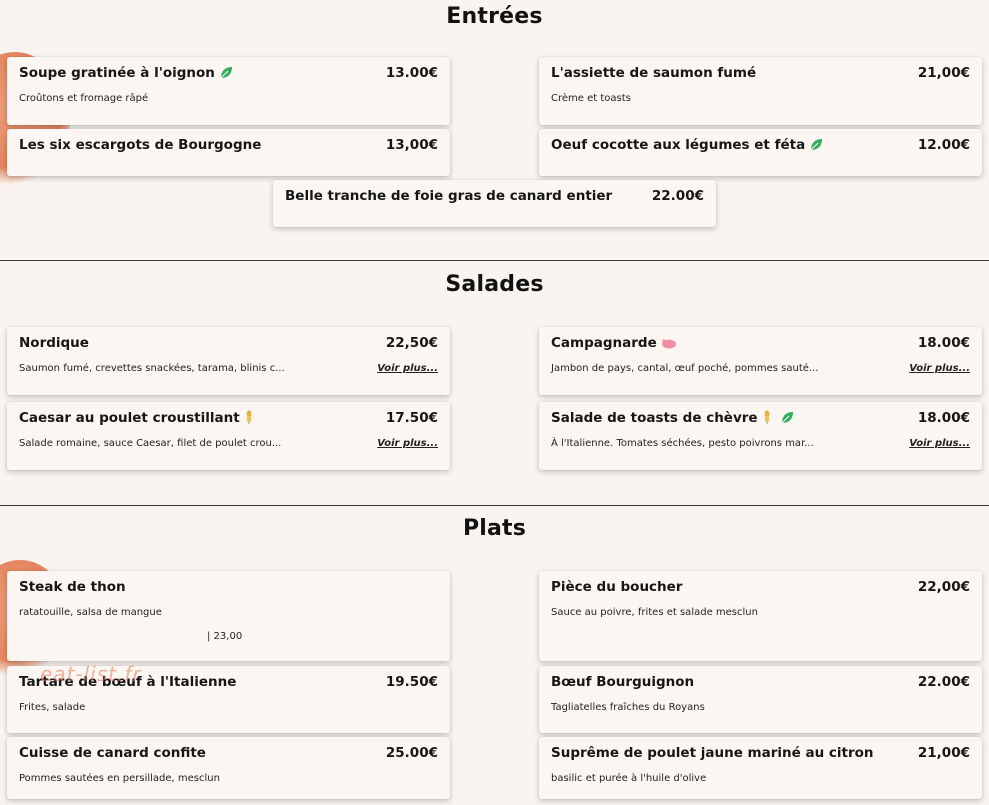 This screenshot has width=989, height=805. What do you see at coordinates (672, 419) in the screenshot?
I see `item-name: Salade de toasts de chèvre` at bounding box center [672, 419].